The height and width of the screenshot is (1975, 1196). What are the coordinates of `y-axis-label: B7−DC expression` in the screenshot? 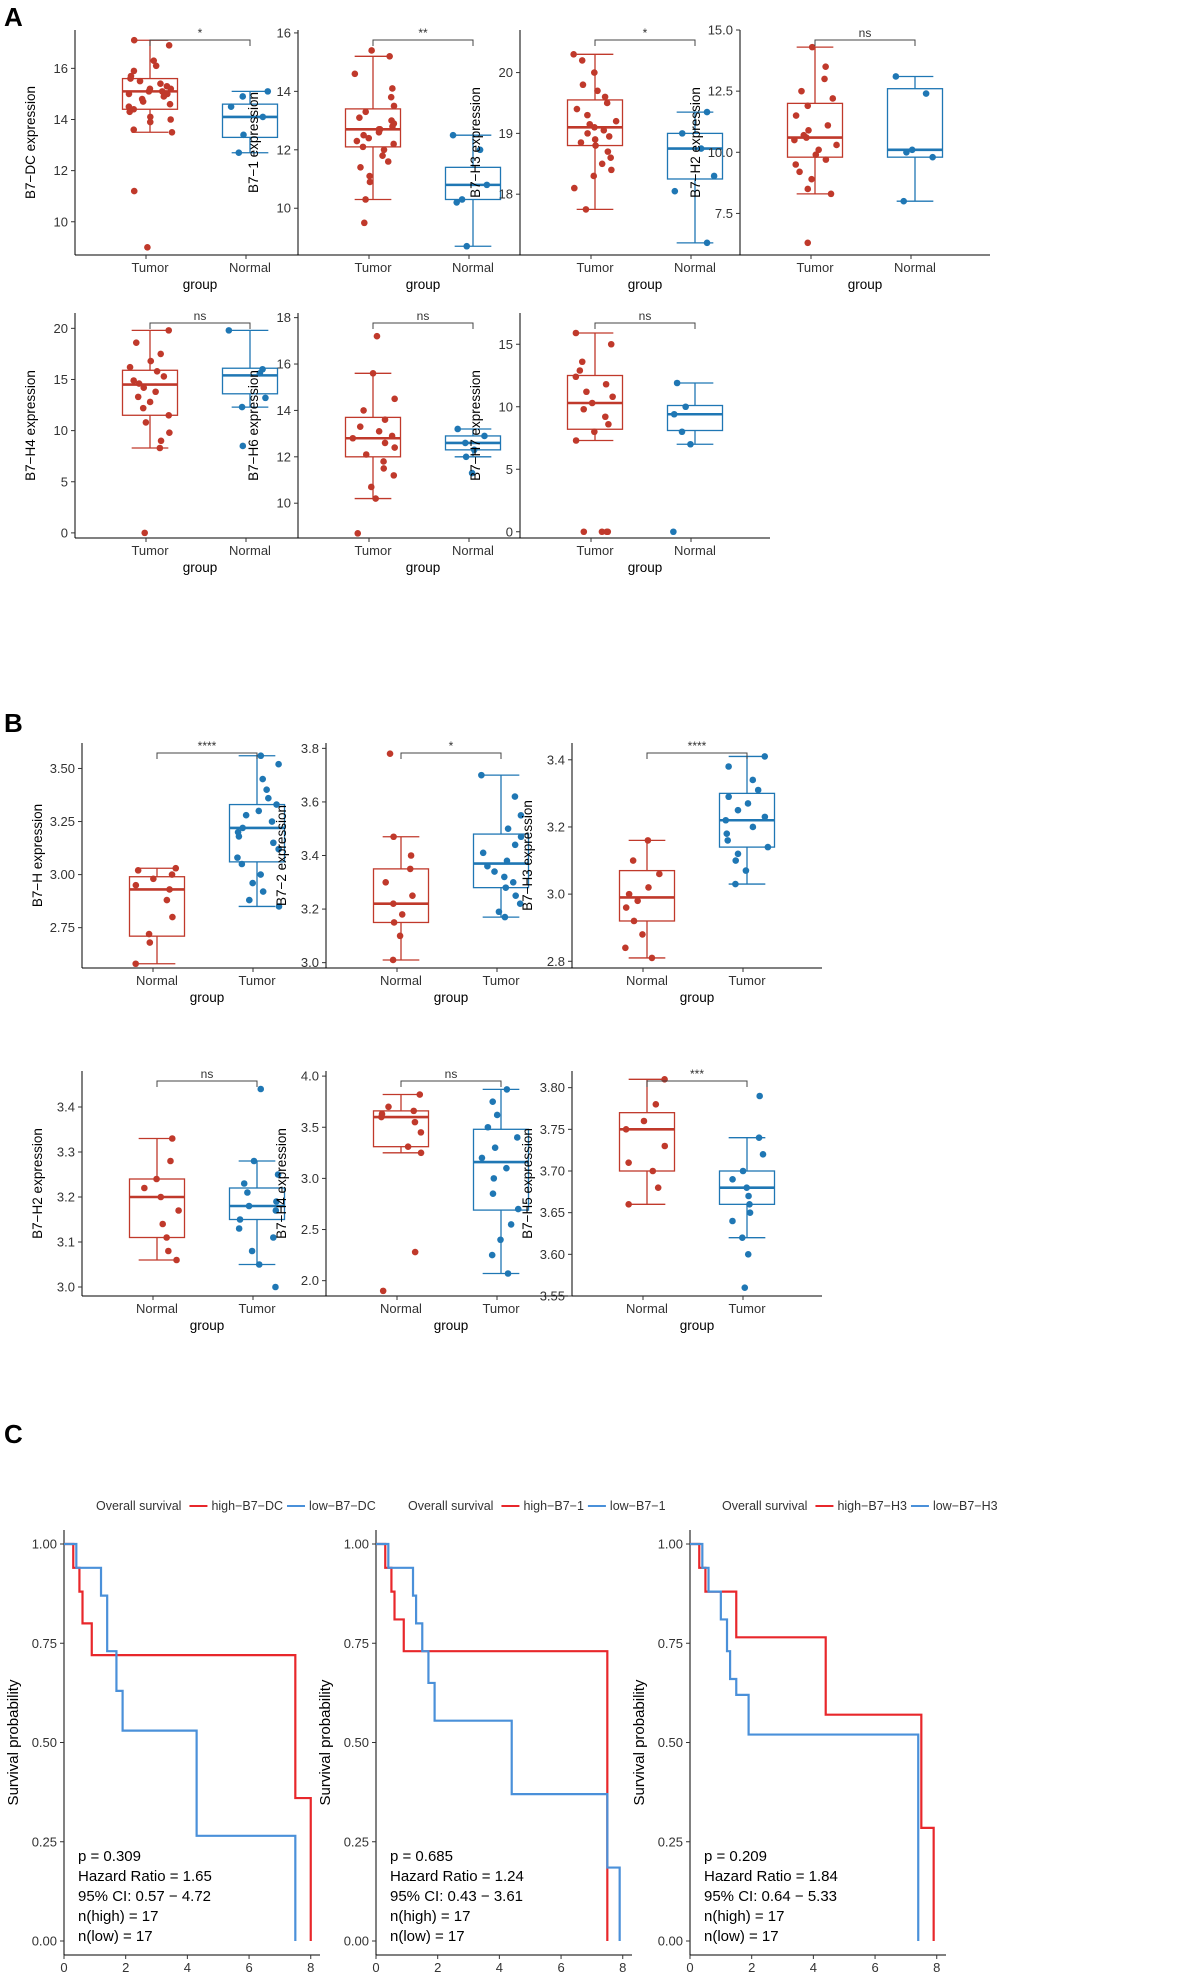 It's located at (30, 142).